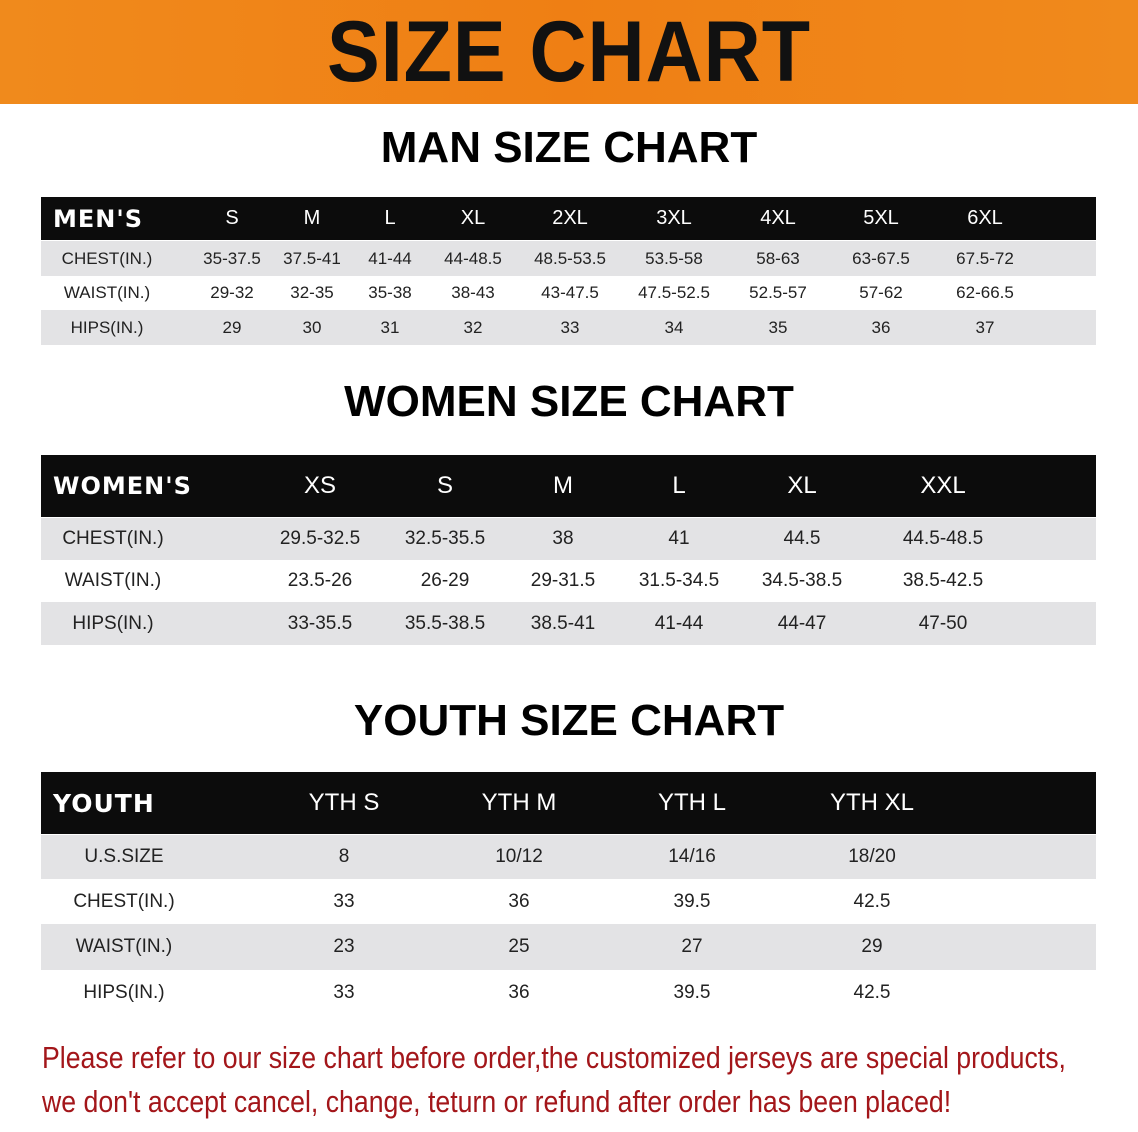  I want to click on size-value: 38.5-41, so click(563, 623).